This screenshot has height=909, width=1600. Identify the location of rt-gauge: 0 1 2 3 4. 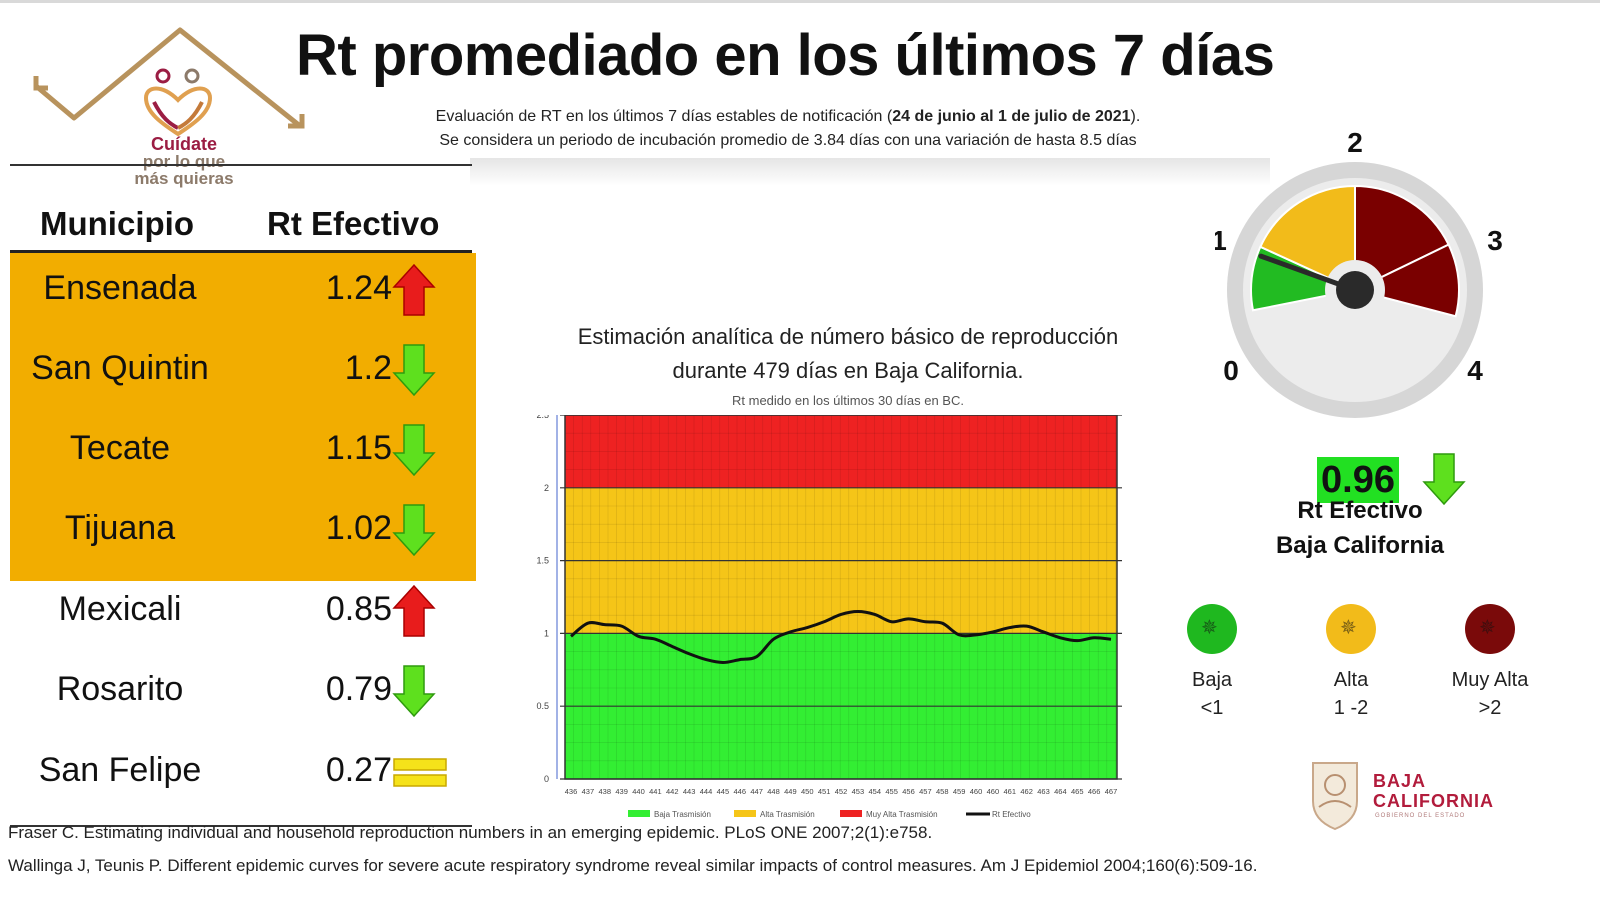
(1359, 274).